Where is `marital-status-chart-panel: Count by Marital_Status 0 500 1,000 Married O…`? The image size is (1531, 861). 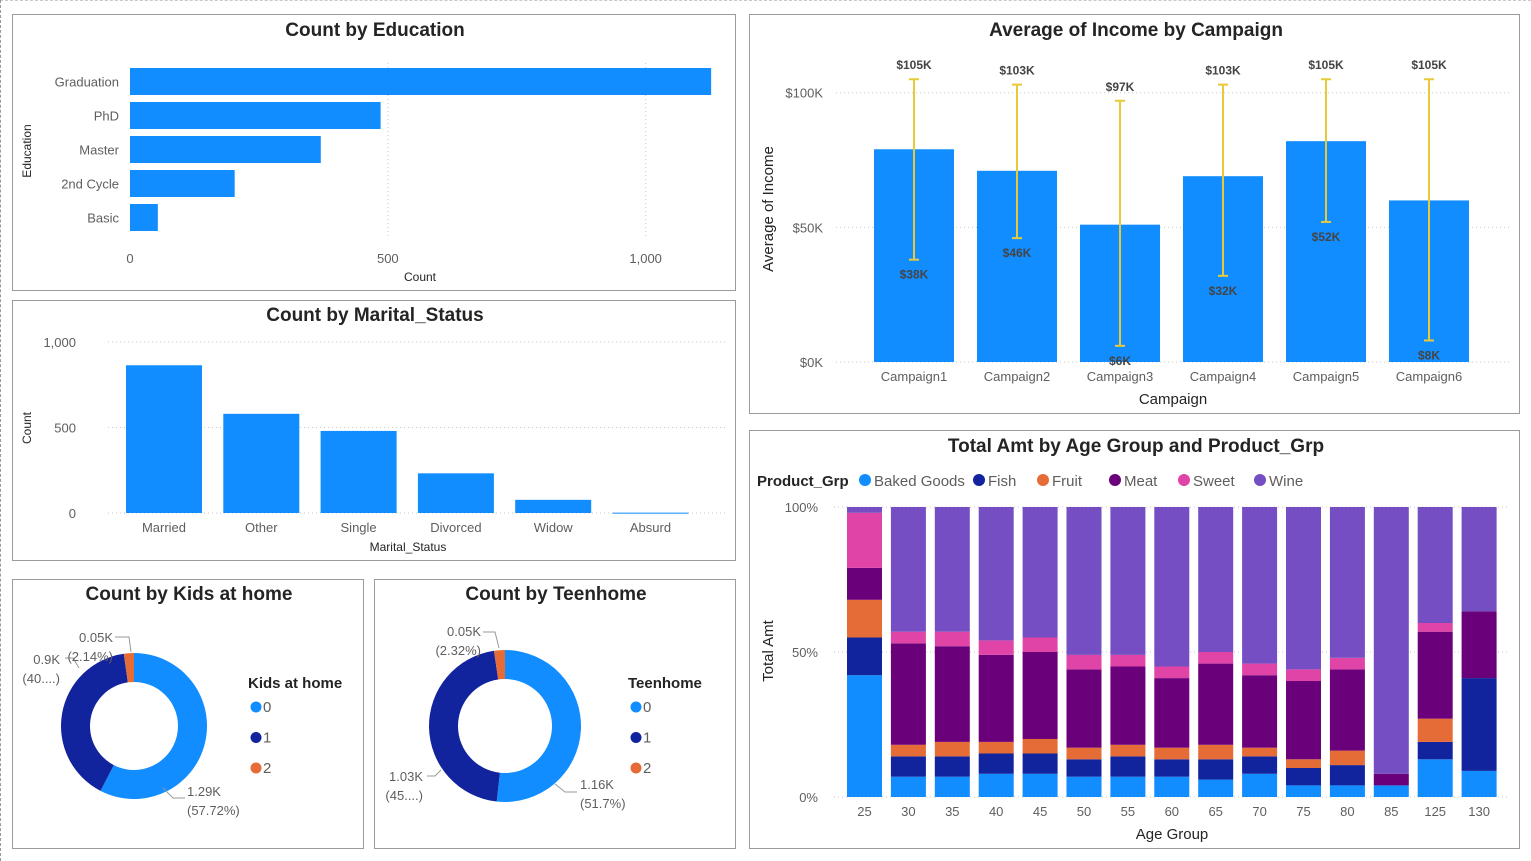
marital-status-chart-panel: Count by Marital_Status 0 500 1,000 Married O… is located at coordinates (374, 430).